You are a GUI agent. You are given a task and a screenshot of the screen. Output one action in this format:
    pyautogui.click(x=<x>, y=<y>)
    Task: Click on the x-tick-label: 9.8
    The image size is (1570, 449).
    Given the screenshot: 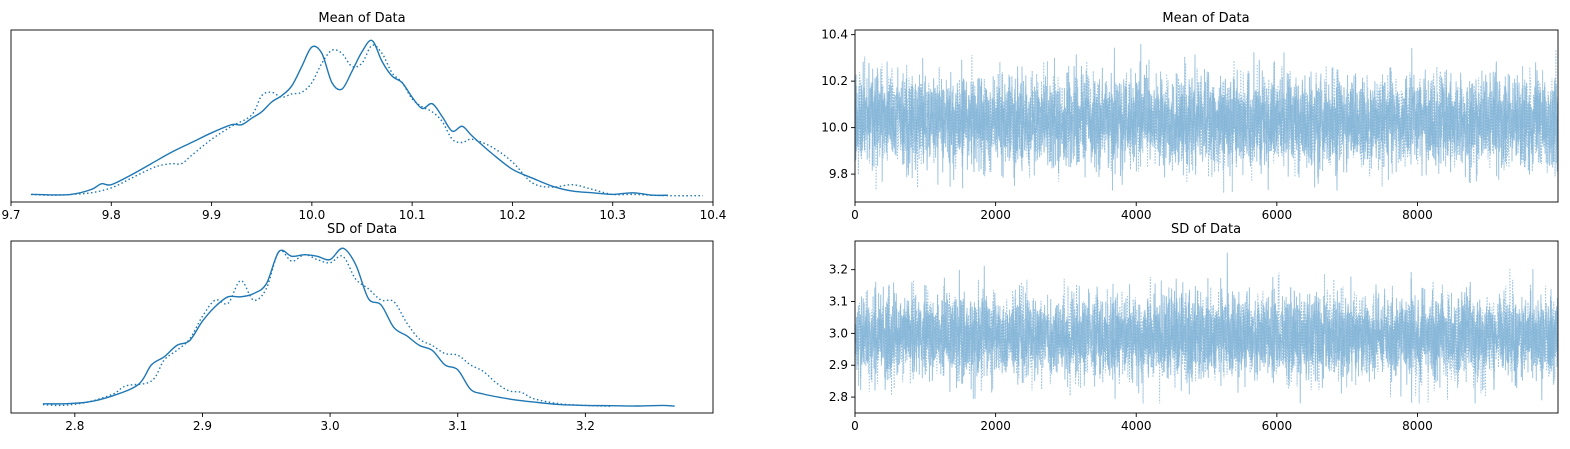 What is the action you would take?
    pyautogui.click(x=111, y=215)
    